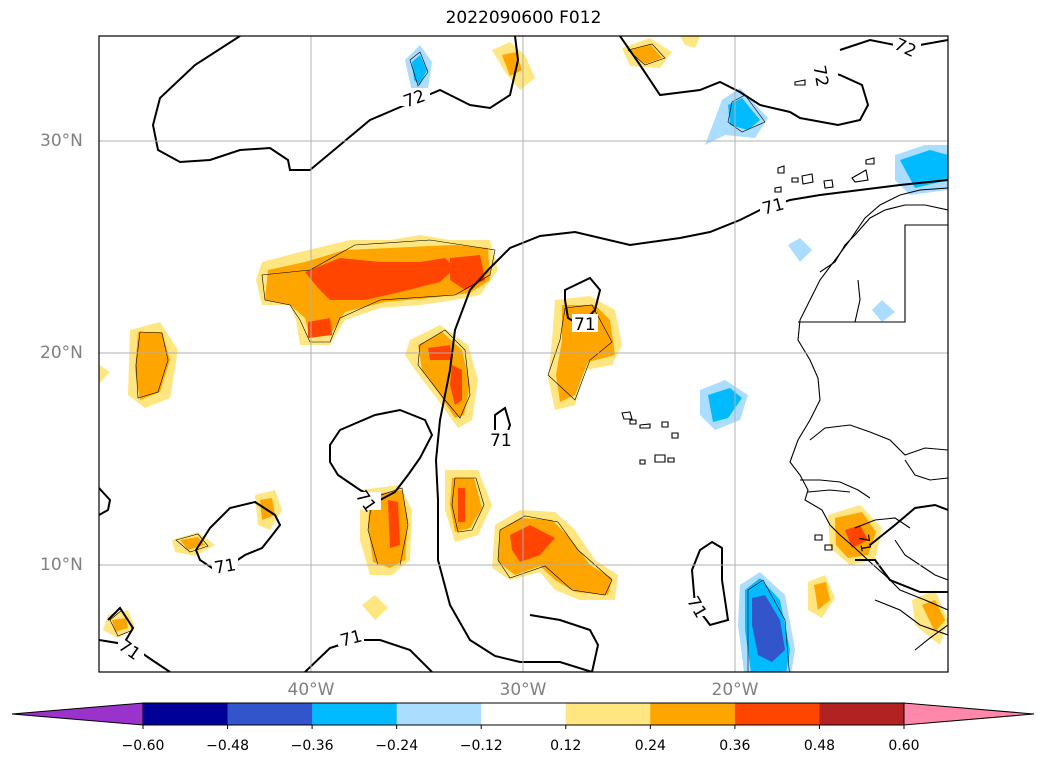 Image resolution: width=1047 pixels, height=765 pixels. I want to click on colorbar-tick-label: 0.60, so click(904, 746).